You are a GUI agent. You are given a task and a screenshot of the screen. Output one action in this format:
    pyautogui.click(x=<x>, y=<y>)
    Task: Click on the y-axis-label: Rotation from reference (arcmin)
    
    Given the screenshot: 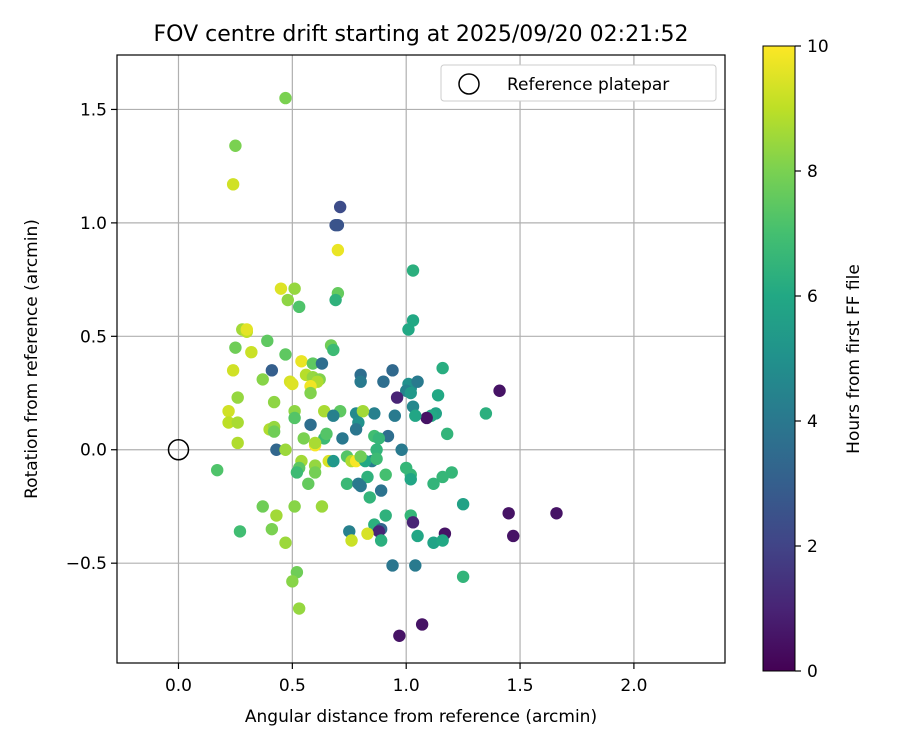 What is the action you would take?
    pyautogui.click(x=32, y=359)
    